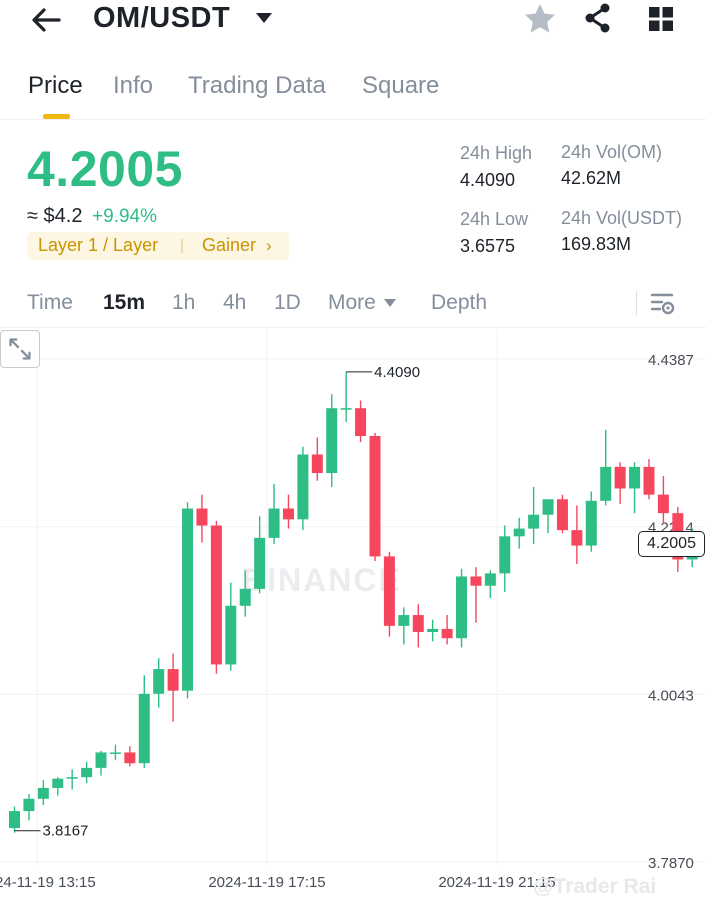 The height and width of the screenshot is (913, 706). I want to click on tag-rank: Gainer, so click(229, 245).